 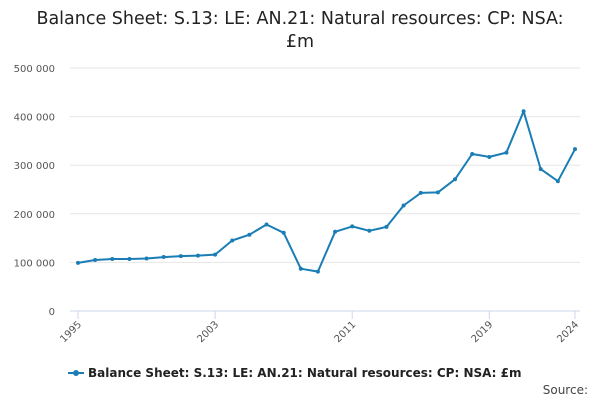 I want to click on y-tick-label: 400 000, so click(x=34, y=118).